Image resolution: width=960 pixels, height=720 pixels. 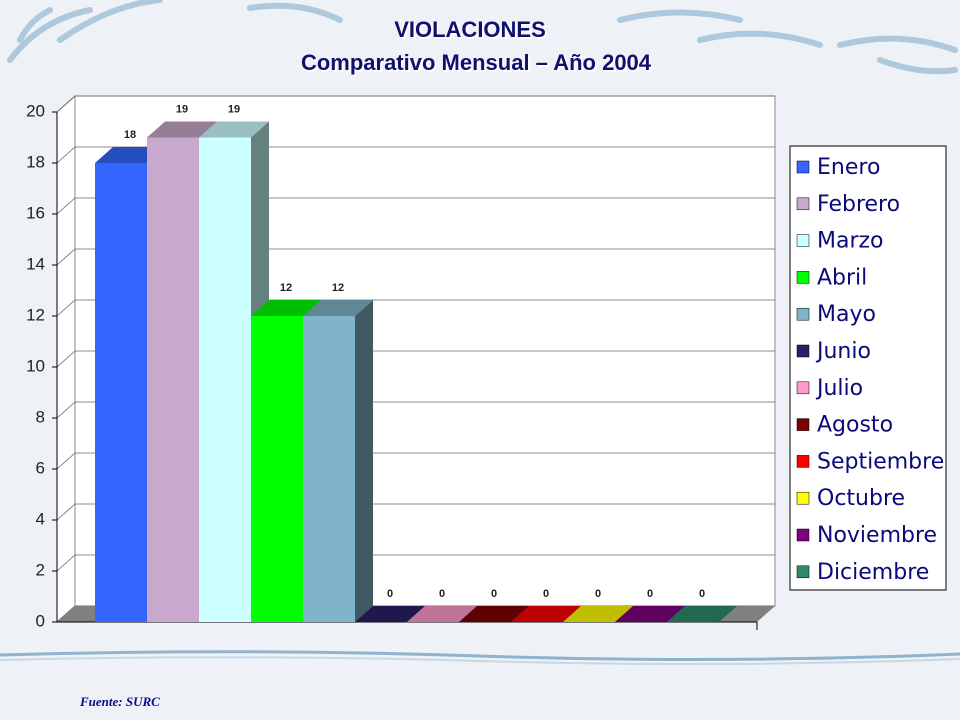 What do you see at coordinates (861, 498) in the screenshot?
I see `legend-label: Octubre` at bounding box center [861, 498].